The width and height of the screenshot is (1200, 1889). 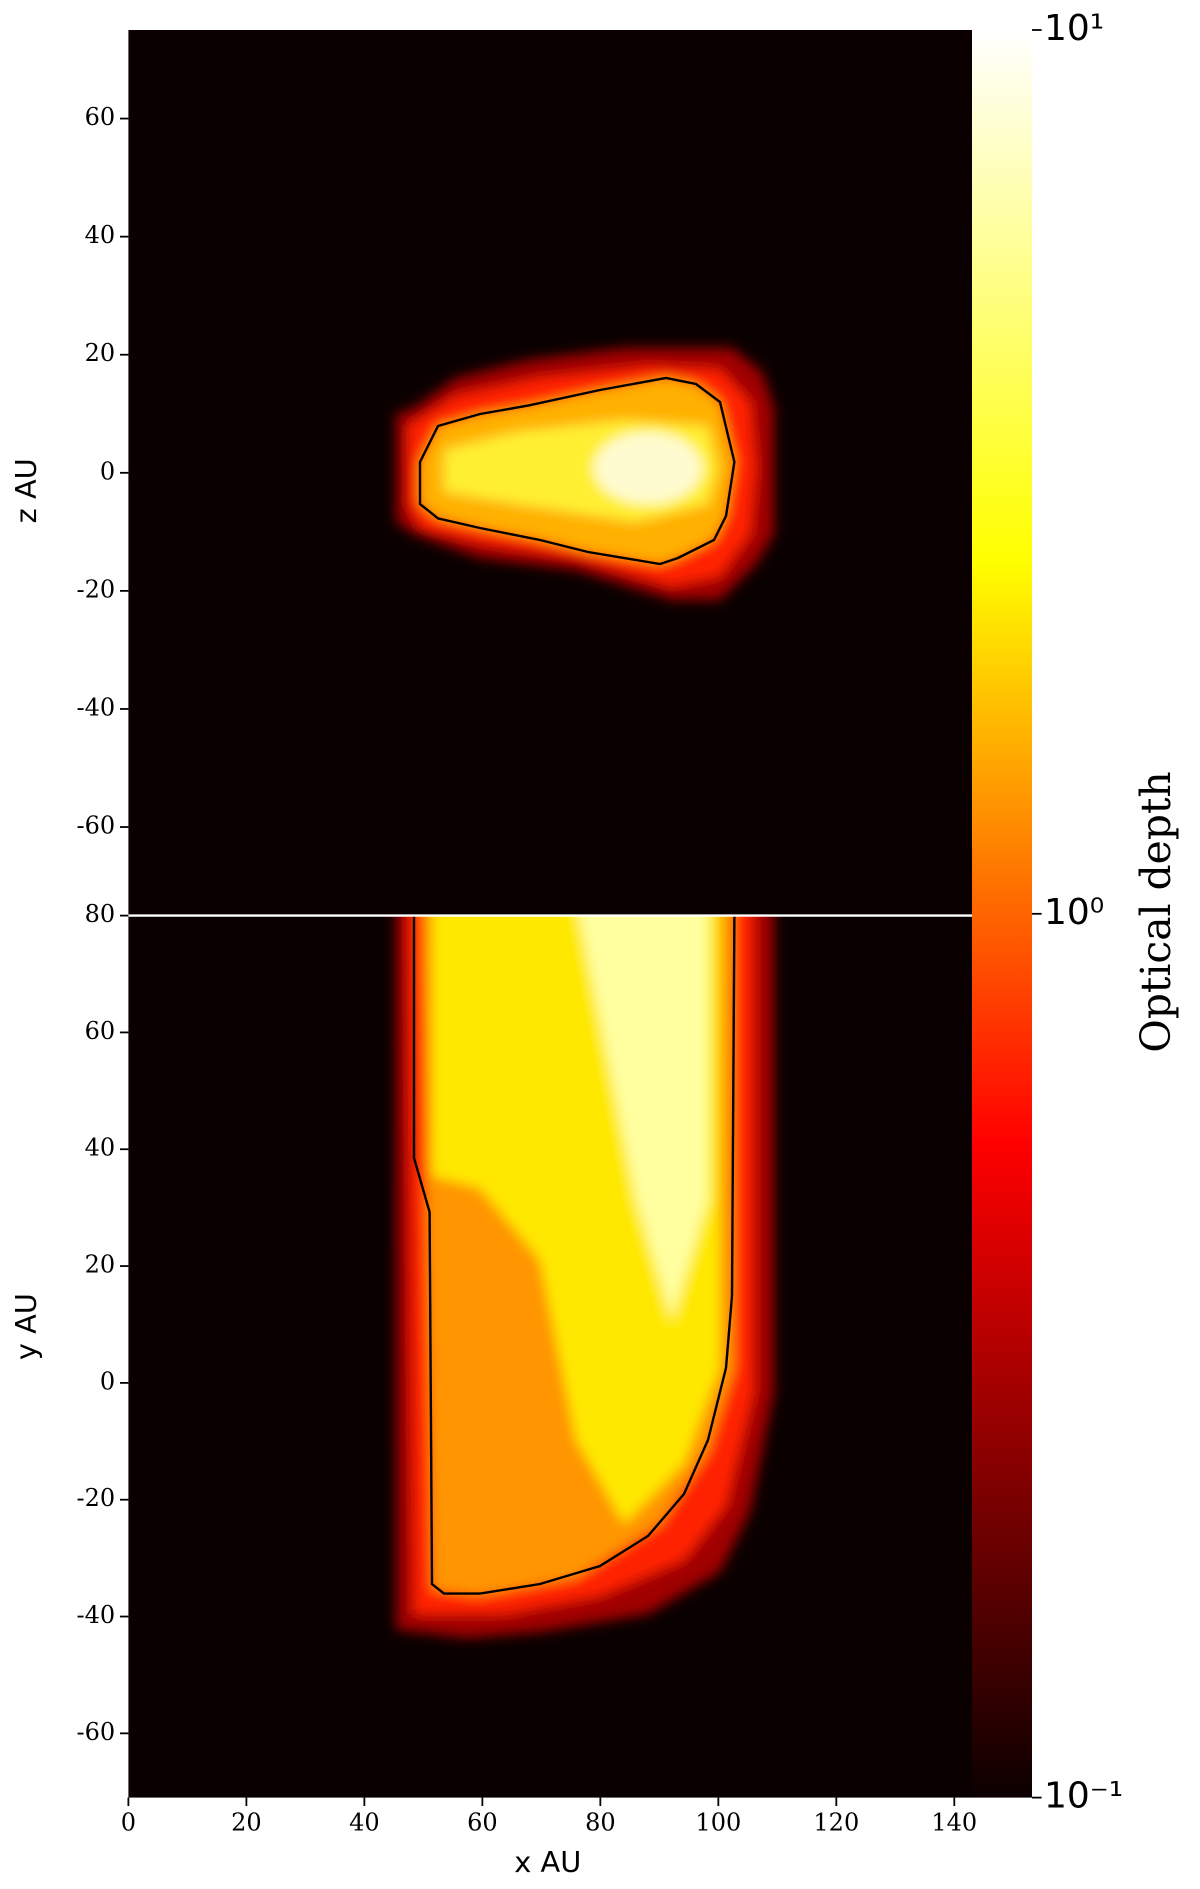 What do you see at coordinates (100, 914) in the screenshot?
I see `y-tick-label: 80` at bounding box center [100, 914].